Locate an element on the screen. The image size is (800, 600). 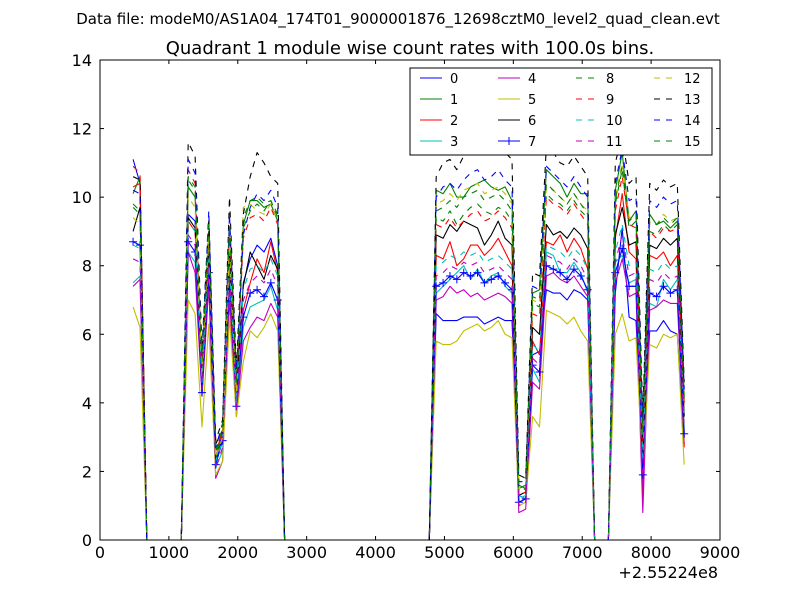
legend-label-2: 2 is located at coordinates (454, 121).